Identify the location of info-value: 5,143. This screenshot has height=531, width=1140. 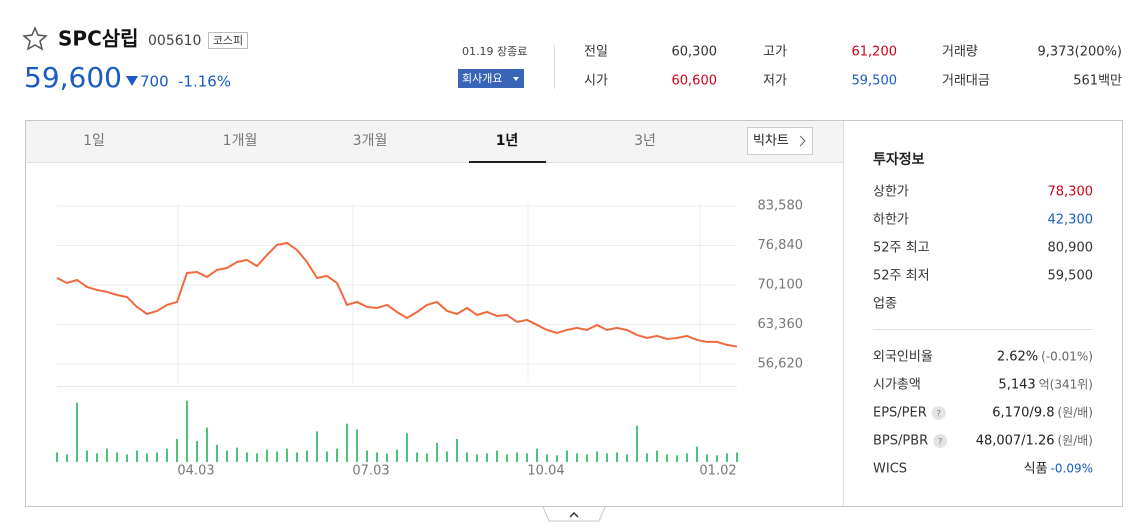
(1016, 385).